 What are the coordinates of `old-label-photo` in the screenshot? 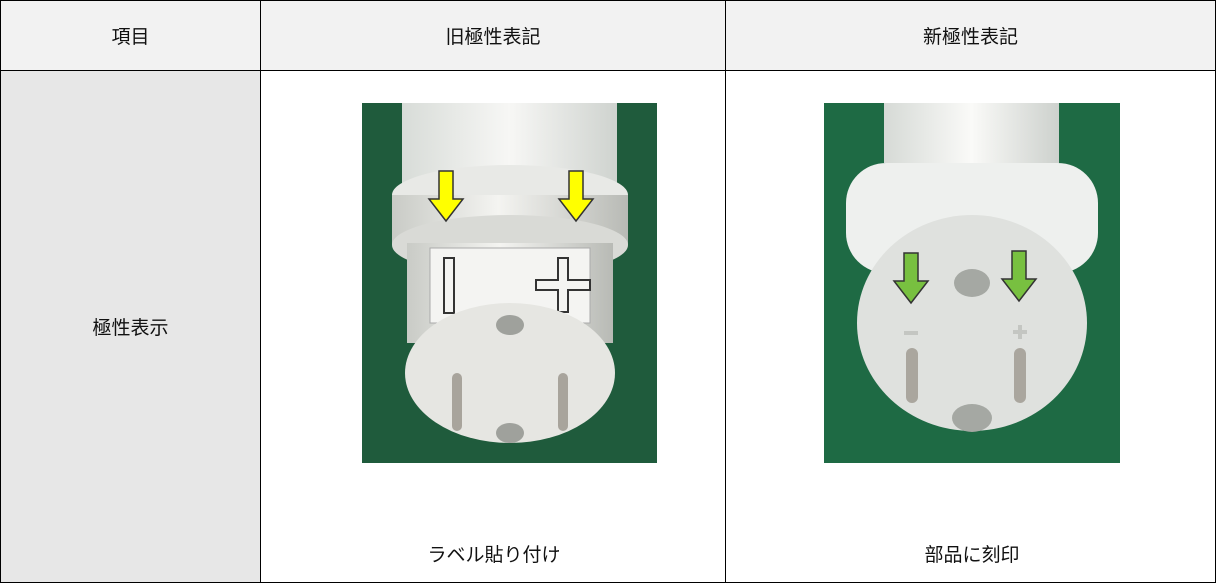 It's located at (509, 283).